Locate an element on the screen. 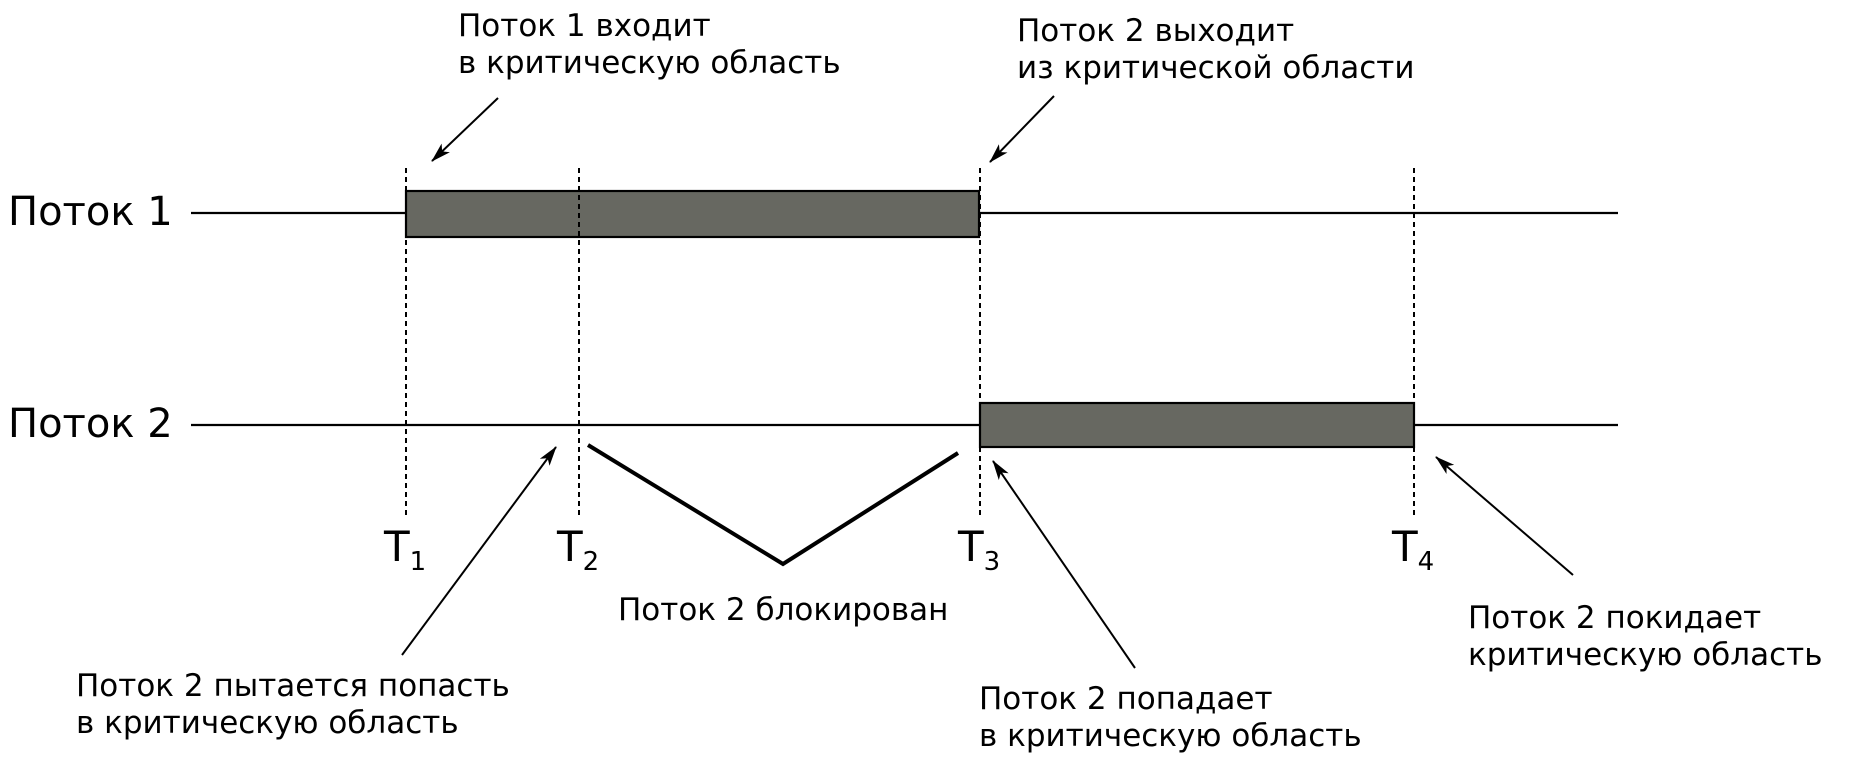  arrow-t2-exit is located at coordinates (1022, 129).